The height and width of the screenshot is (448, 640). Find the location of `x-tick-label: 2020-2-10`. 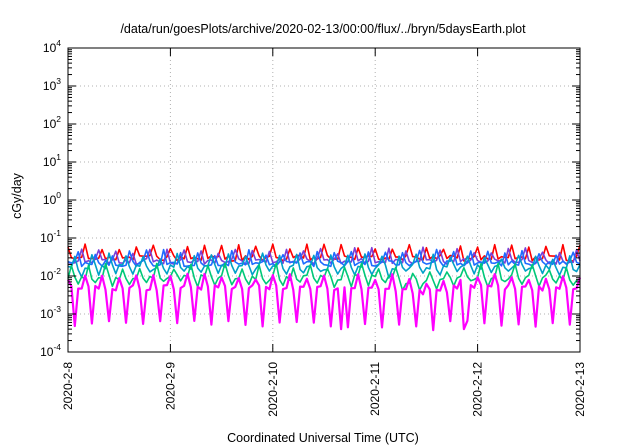

x-tick-label: 2020-2-10 is located at coordinates (273, 389).